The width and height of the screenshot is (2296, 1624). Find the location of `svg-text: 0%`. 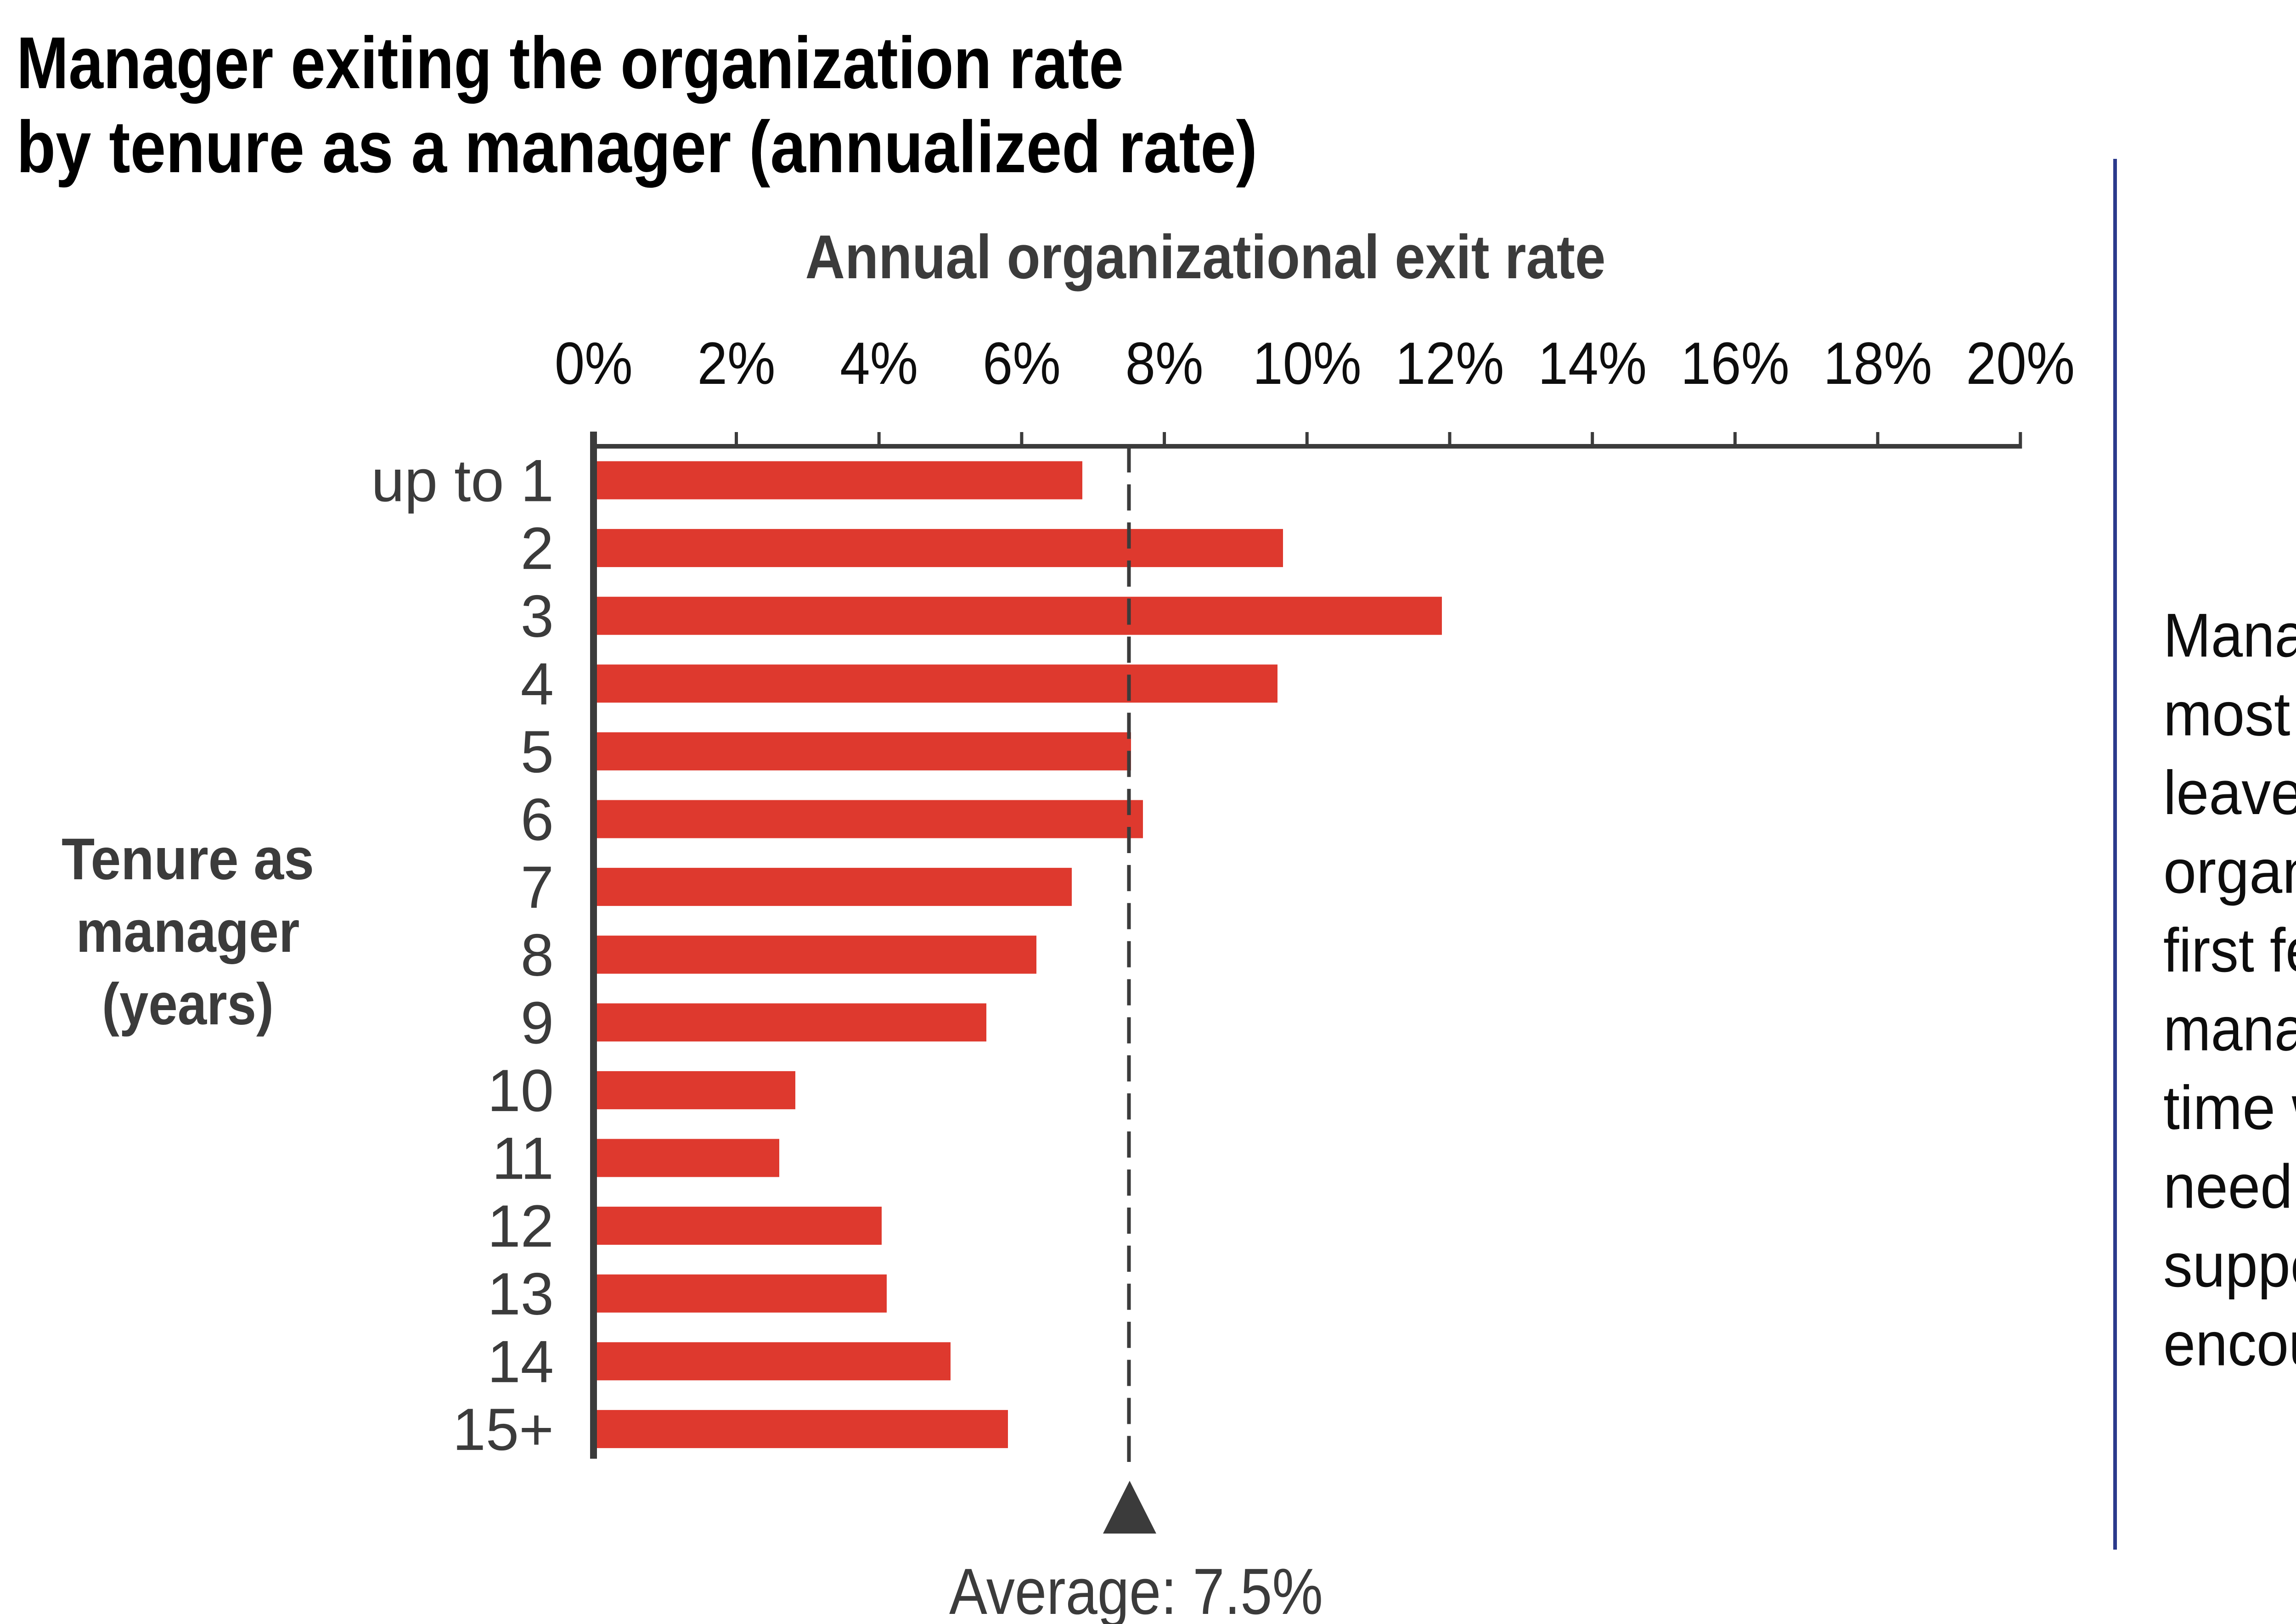

svg-text: 0% is located at coordinates (594, 363).